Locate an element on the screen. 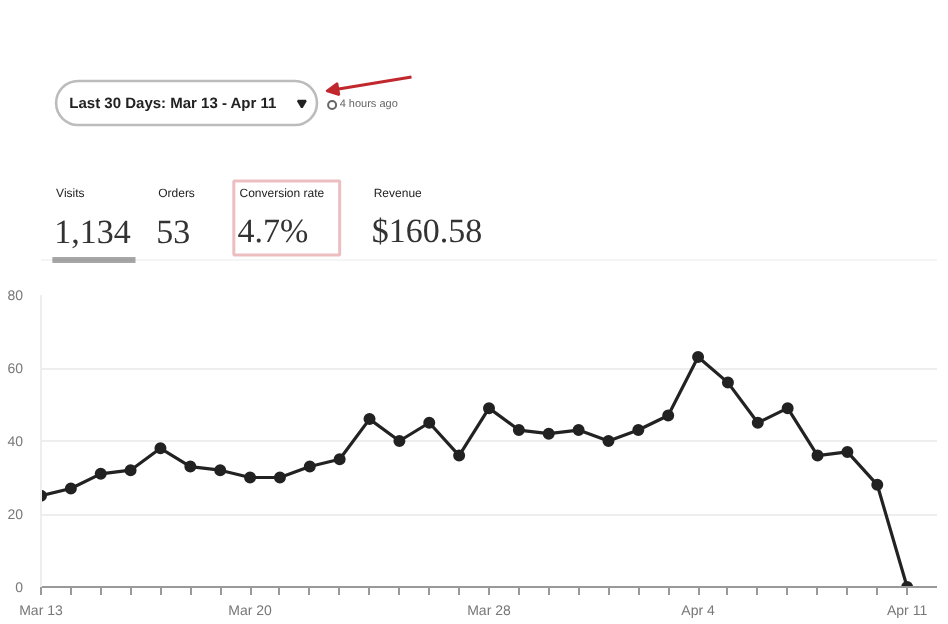 The height and width of the screenshot is (624, 948). text: 1,134 is located at coordinates (93, 232).